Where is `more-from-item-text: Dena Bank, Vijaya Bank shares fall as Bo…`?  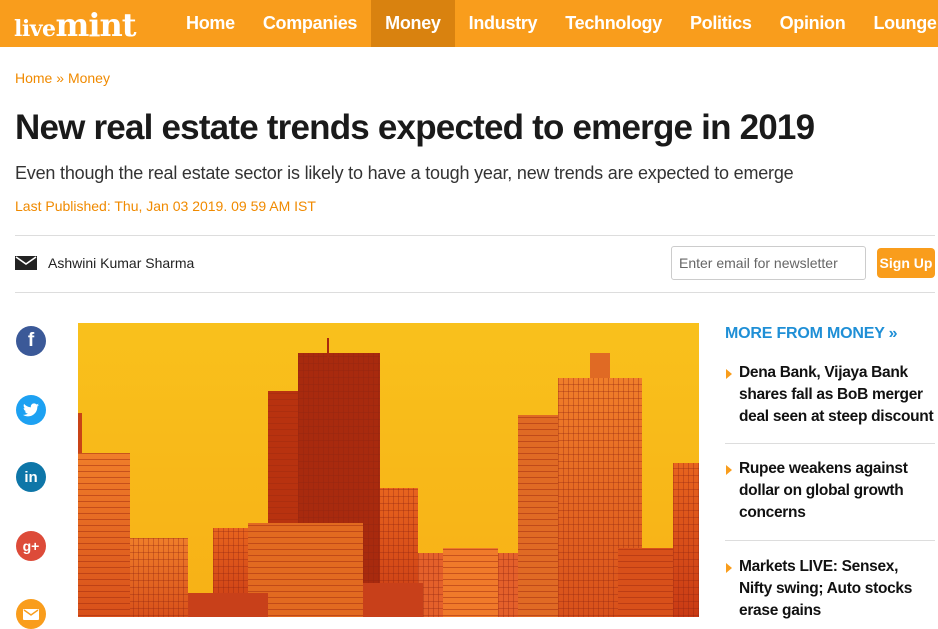
more-from-item-text: Dena Bank, Vijaya Bank shares fall as Bo… is located at coordinates (836, 394).